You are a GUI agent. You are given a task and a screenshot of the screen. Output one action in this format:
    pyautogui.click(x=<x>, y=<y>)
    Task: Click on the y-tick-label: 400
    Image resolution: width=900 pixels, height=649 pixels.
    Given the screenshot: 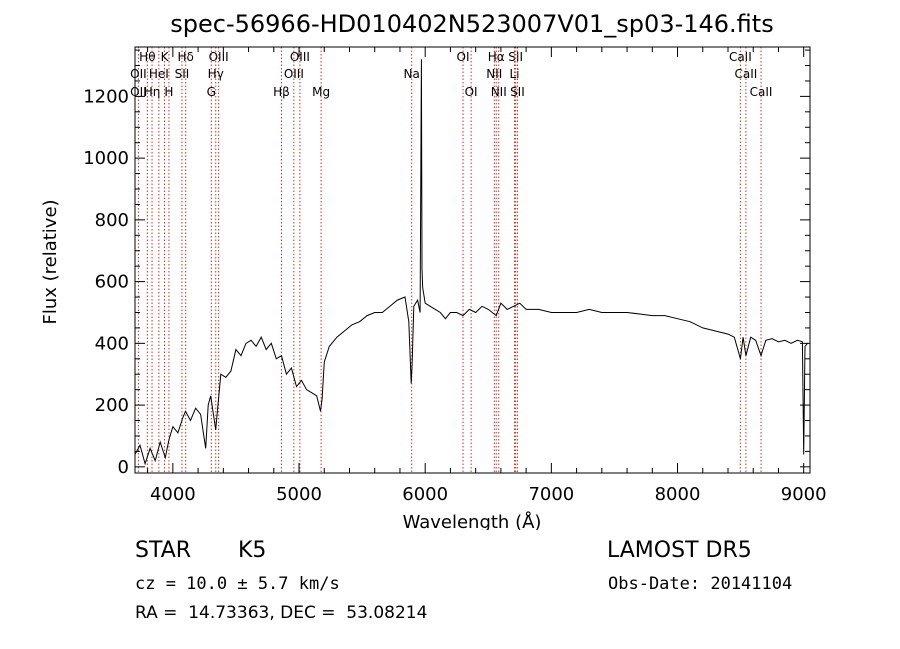 What is the action you would take?
    pyautogui.click(x=112, y=343)
    